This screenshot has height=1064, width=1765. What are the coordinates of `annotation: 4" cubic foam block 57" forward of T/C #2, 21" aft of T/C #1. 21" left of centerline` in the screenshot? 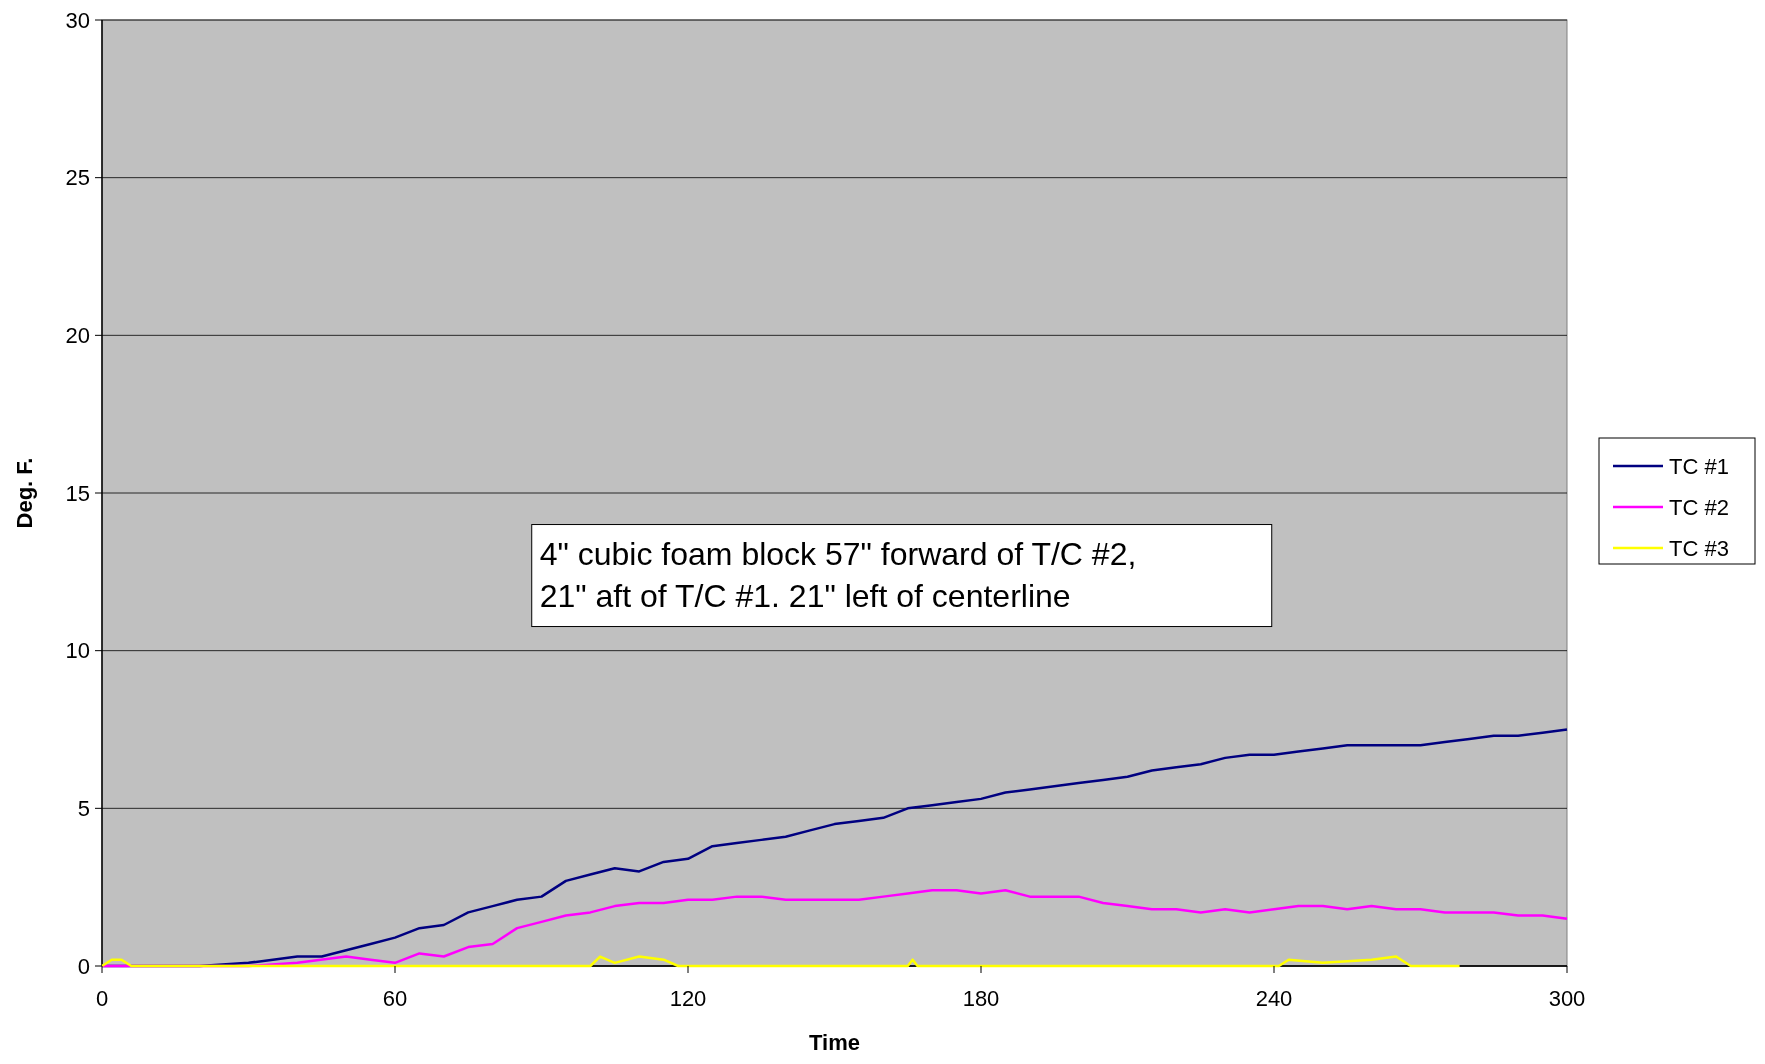 It's located at (838, 574).